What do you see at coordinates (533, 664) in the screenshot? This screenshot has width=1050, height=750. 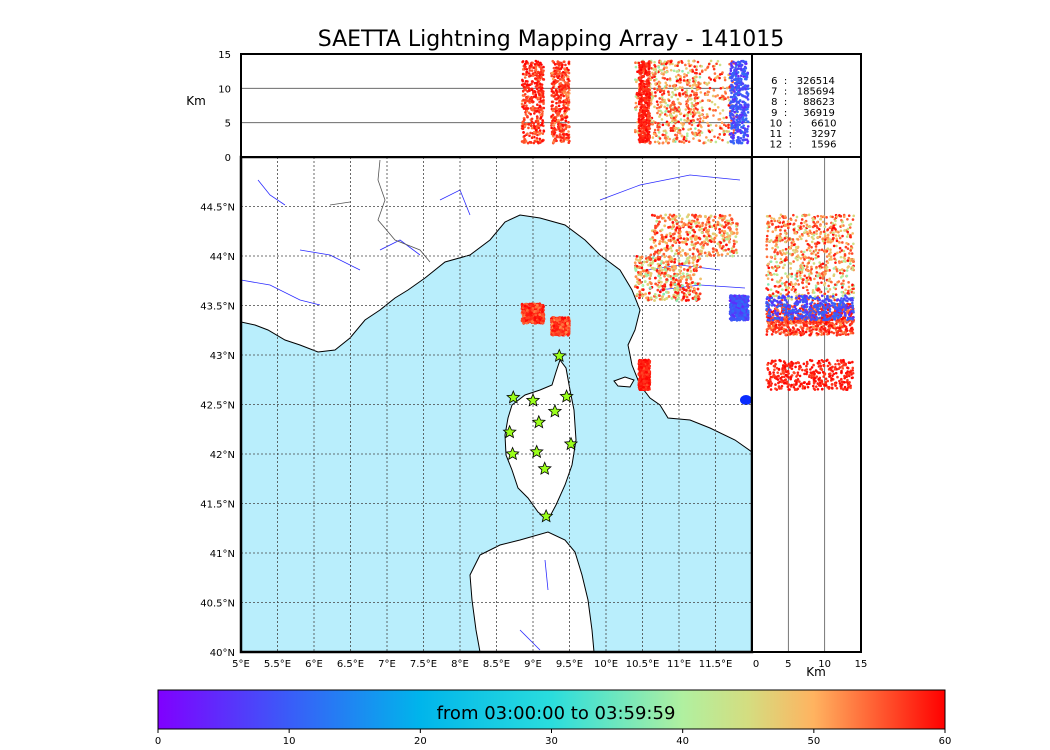 I see `x-tick-label: 9°E` at bounding box center [533, 664].